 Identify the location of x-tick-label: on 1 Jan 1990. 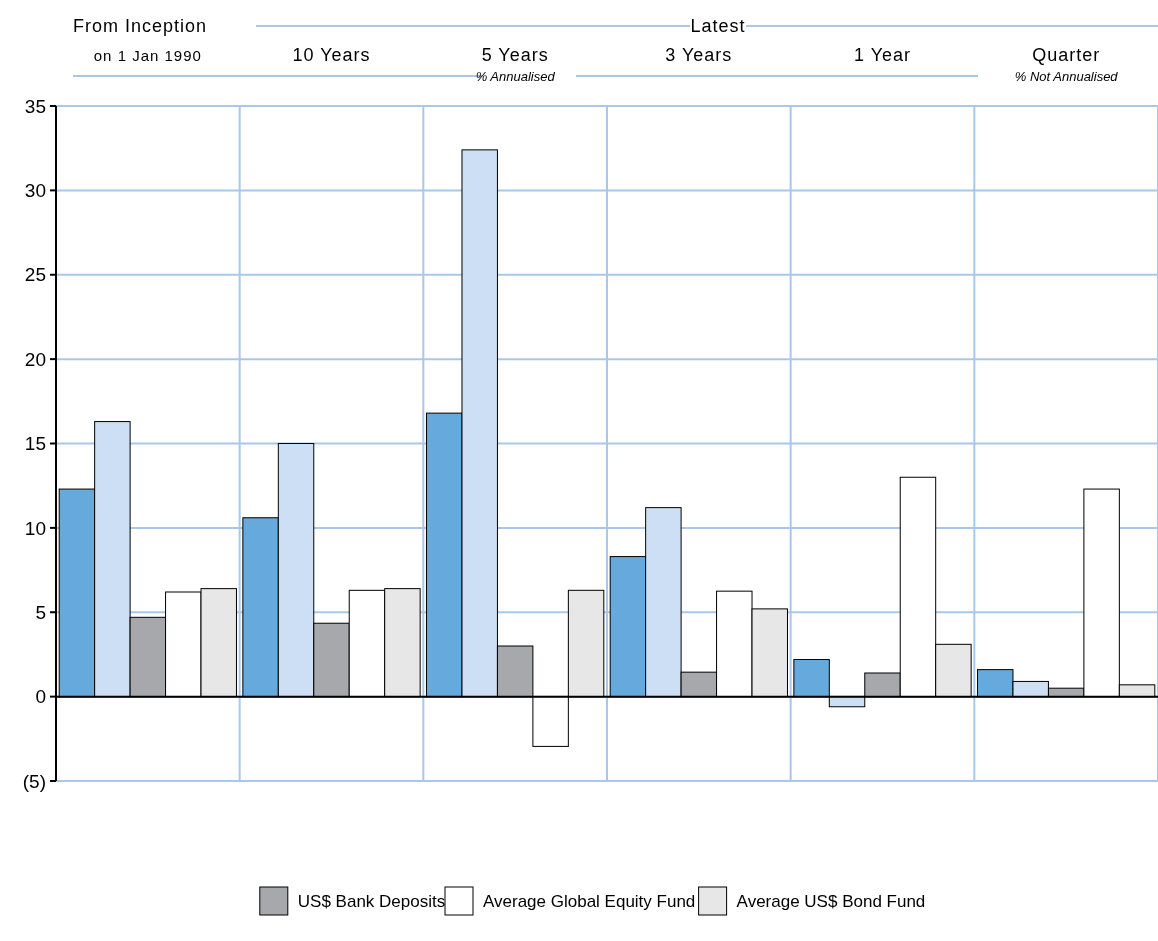
(147, 55).